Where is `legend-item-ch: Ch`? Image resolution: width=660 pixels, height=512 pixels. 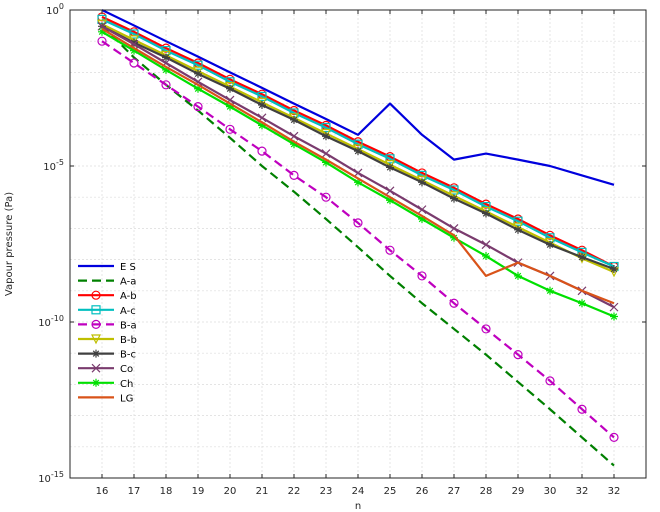 legend-item-ch: Ch is located at coordinates (105, 384).